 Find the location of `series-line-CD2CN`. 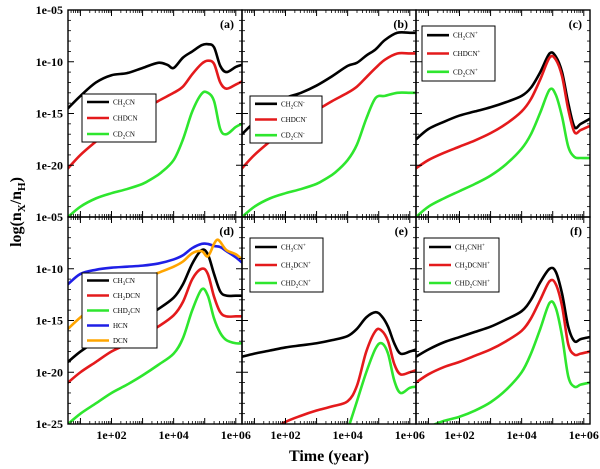

series-line-CD2CN is located at coordinates (155, 153).